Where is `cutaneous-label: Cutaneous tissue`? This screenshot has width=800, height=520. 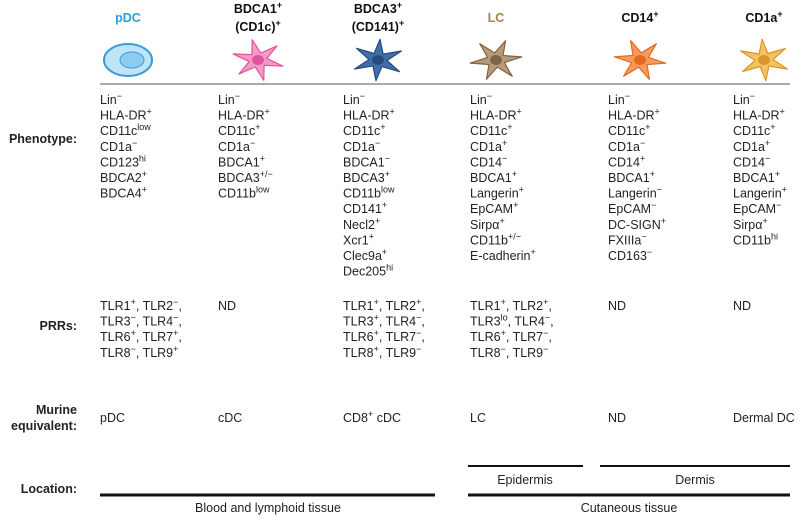 cutaneous-label: Cutaneous tissue is located at coordinates (629, 508).